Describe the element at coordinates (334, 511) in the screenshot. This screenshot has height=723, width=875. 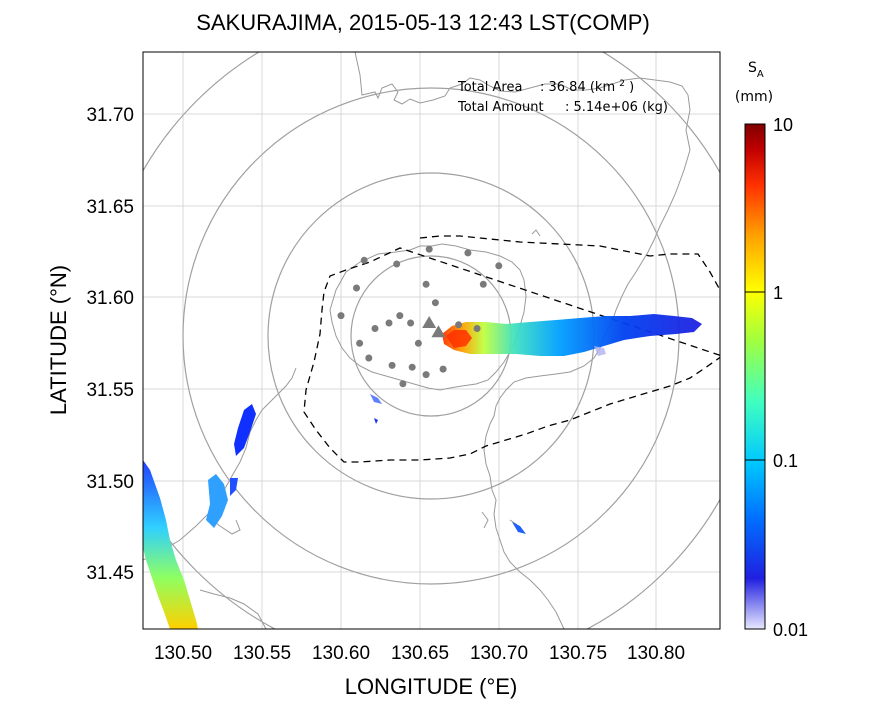
I see `echo-bands-west` at that location.